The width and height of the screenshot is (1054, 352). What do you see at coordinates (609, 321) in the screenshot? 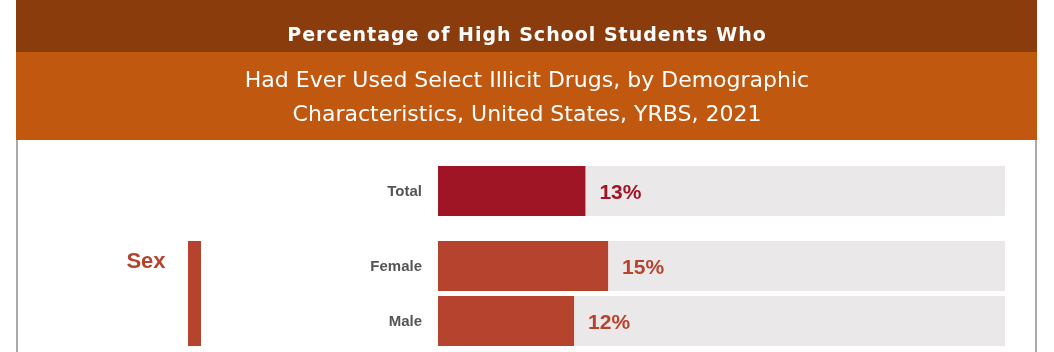
I see `data-label: 12%` at bounding box center [609, 321].